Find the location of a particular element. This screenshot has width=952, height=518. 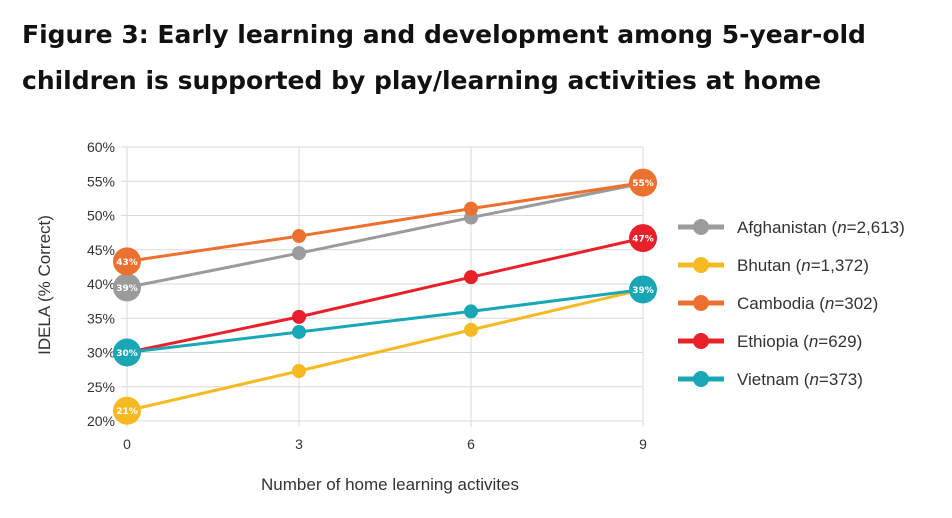

data-label: 21% is located at coordinates (127, 412).